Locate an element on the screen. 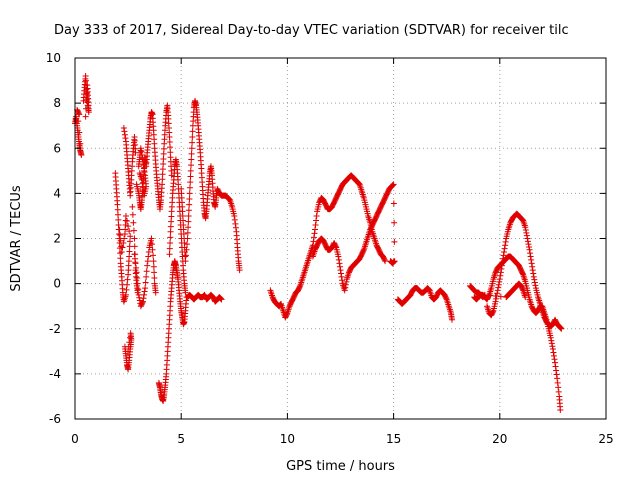  x-axis-label: GPS time / hours is located at coordinates (340, 466).